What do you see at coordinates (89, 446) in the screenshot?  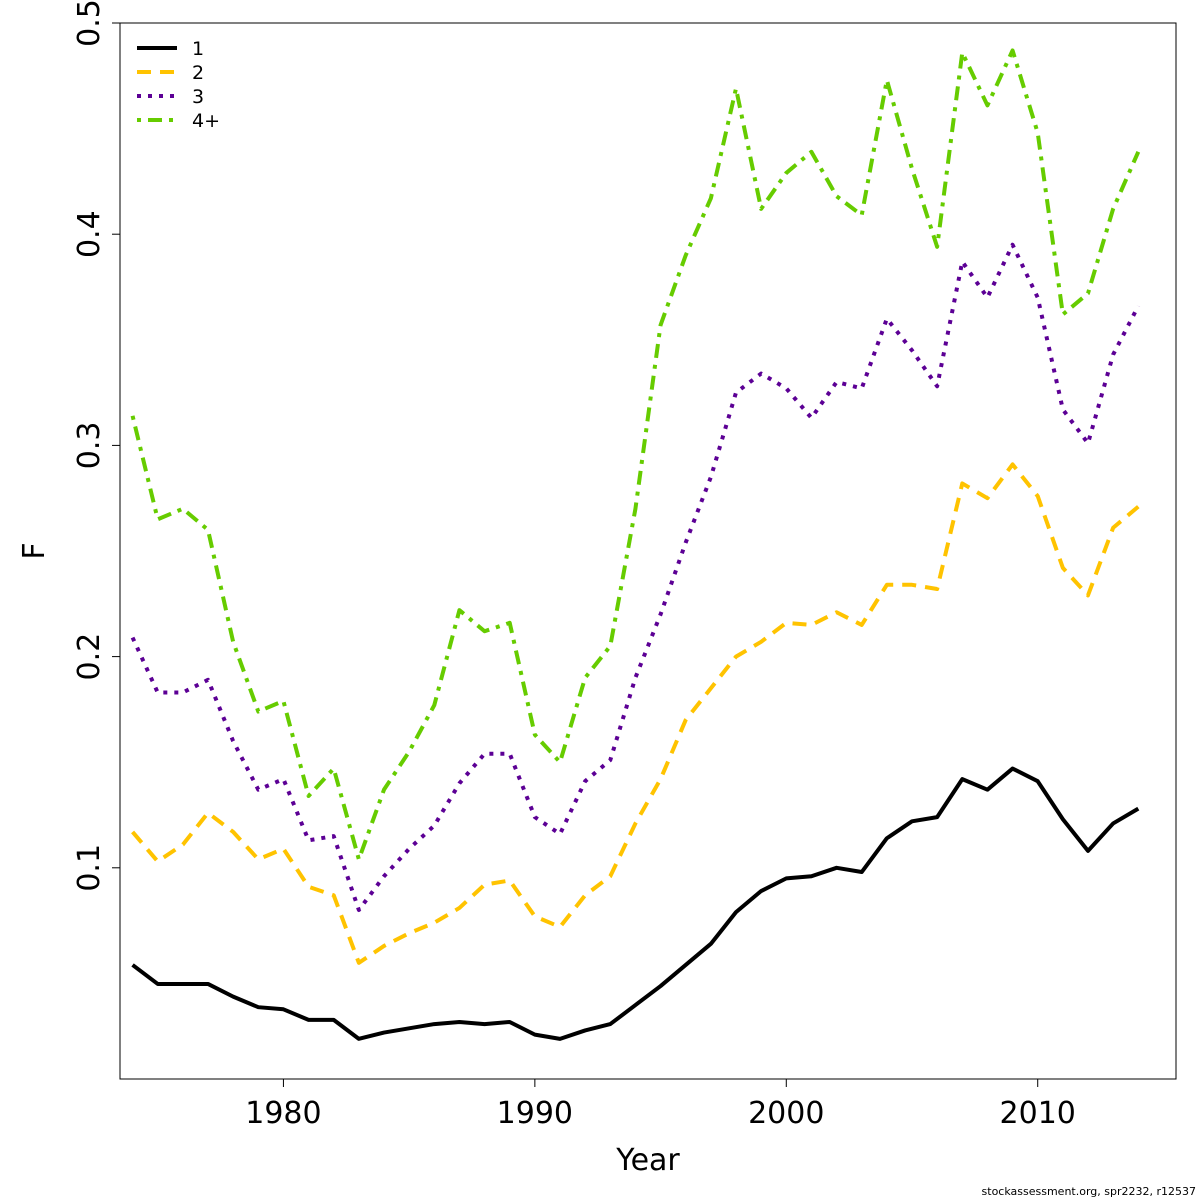 I see `y-tick-label: 0.3` at bounding box center [89, 446].